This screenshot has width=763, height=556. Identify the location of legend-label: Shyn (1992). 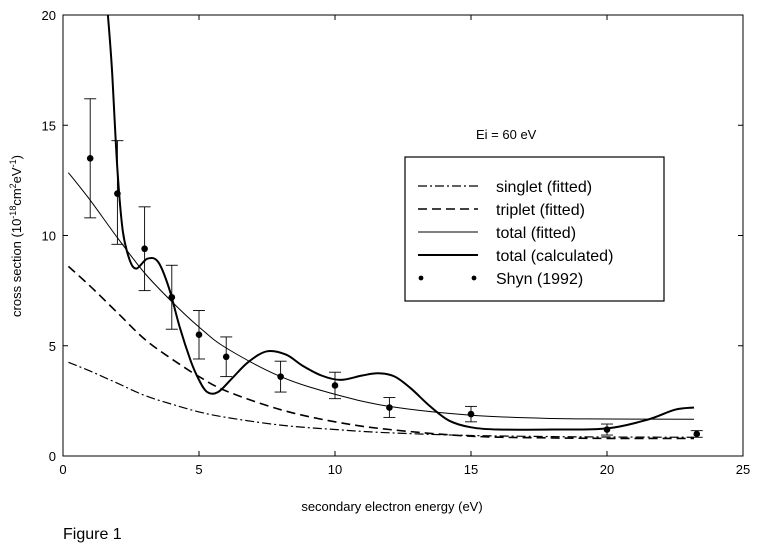
(539, 279).